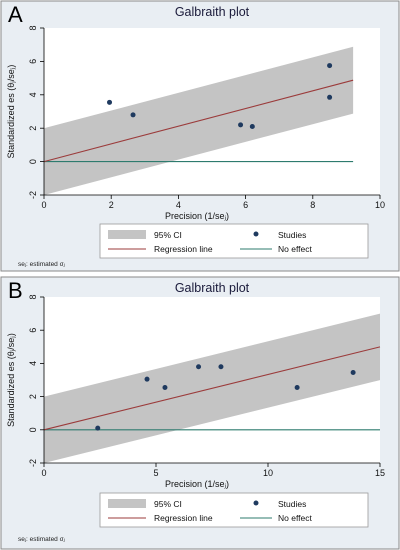 The width and height of the screenshot is (400, 550). I want to click on panel-letter: B, so click(15, 290).